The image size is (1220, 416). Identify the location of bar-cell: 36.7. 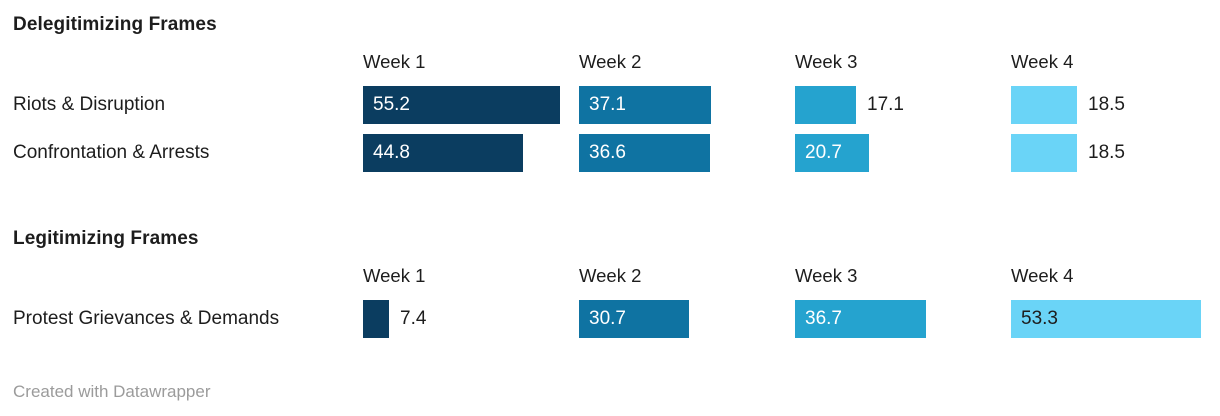
(903, 319).